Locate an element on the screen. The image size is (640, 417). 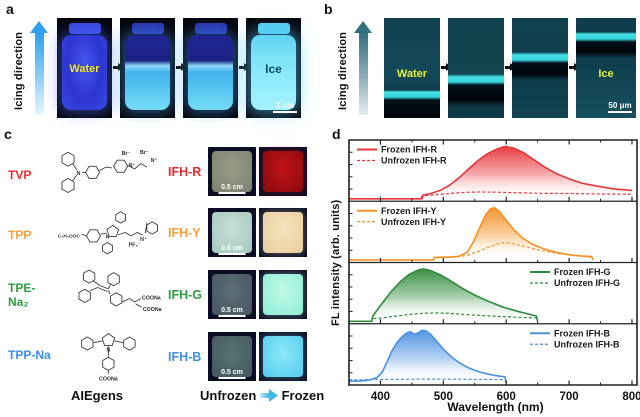
icing-direction-label-b: Icing direction is located at coordinates (343, 71).